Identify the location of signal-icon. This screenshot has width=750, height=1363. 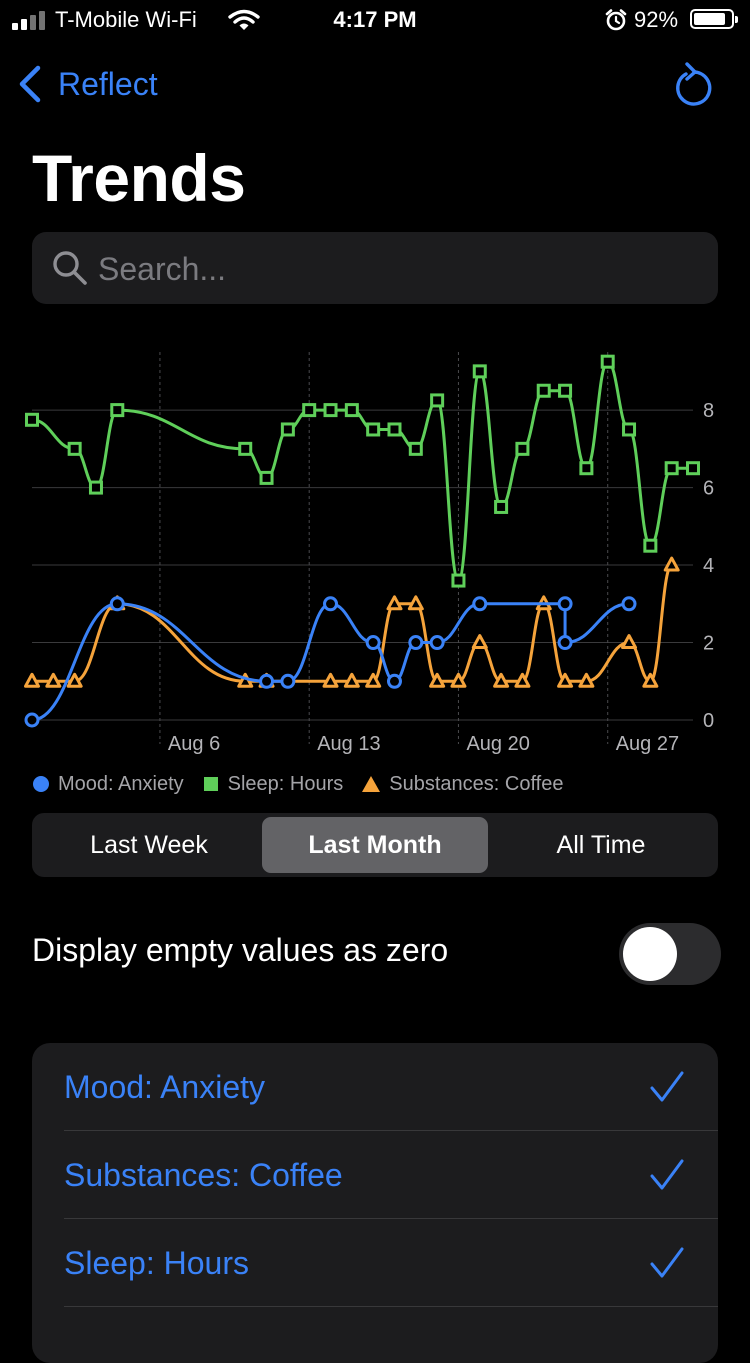
(30, 20).